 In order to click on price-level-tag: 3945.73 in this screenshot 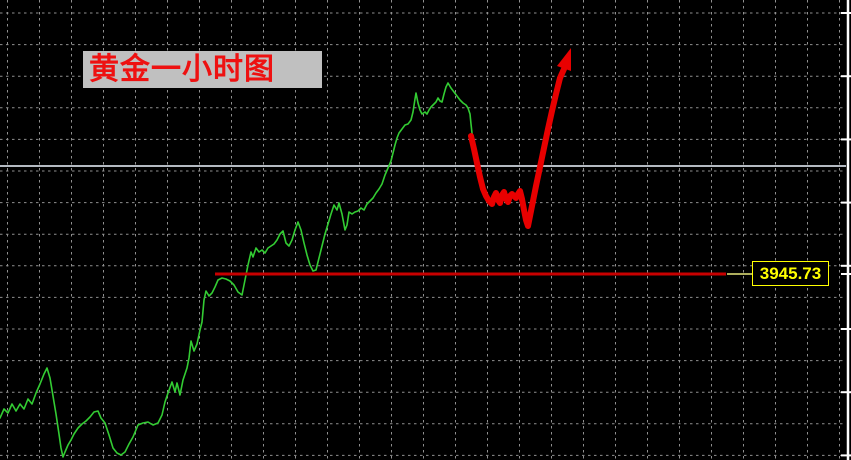, I will do `click(790, 273)`.